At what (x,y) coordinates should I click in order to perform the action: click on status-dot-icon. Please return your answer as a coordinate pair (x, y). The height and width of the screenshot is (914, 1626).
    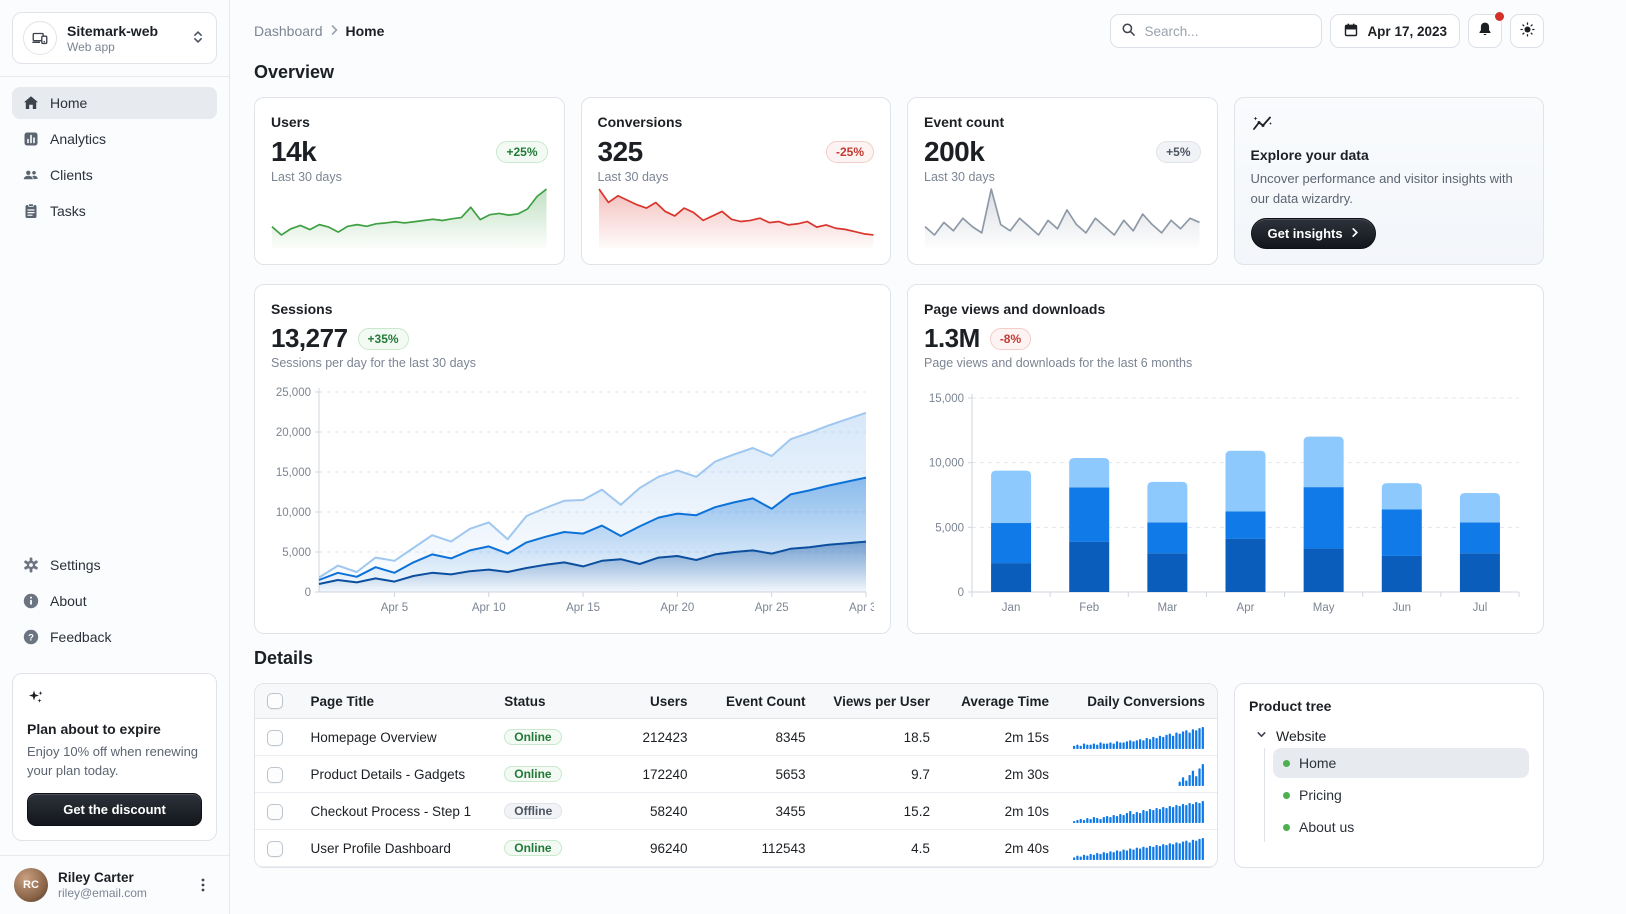
    Looking at the image, I should click on (1286, 795).